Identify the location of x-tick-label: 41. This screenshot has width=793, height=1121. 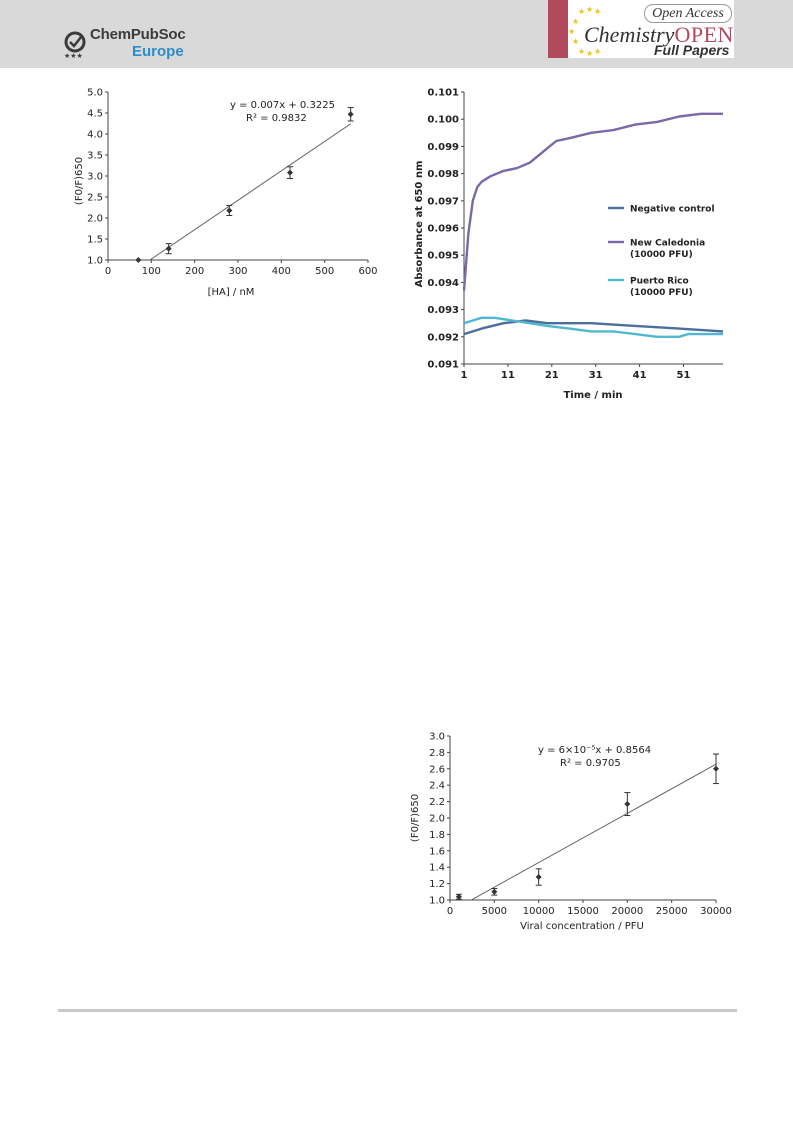
(640, 375).